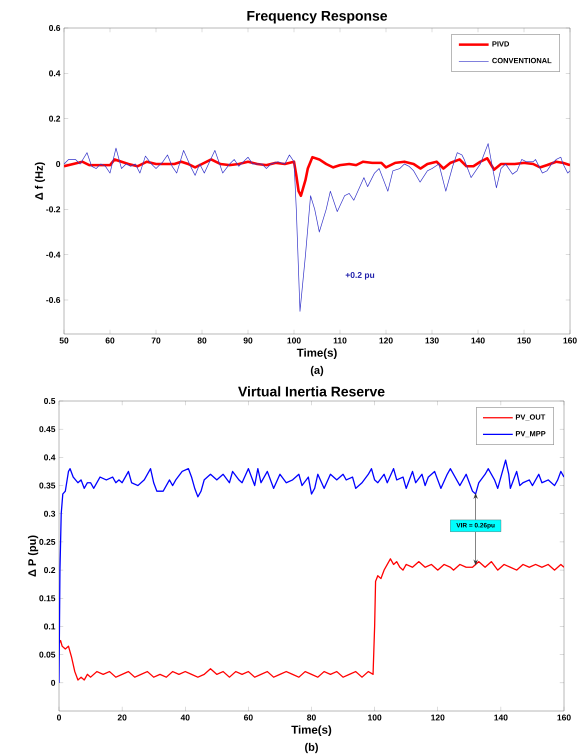 This screenshot has width=579, height=755. I want to click on x-tick-label: 40, so click(185, 717).